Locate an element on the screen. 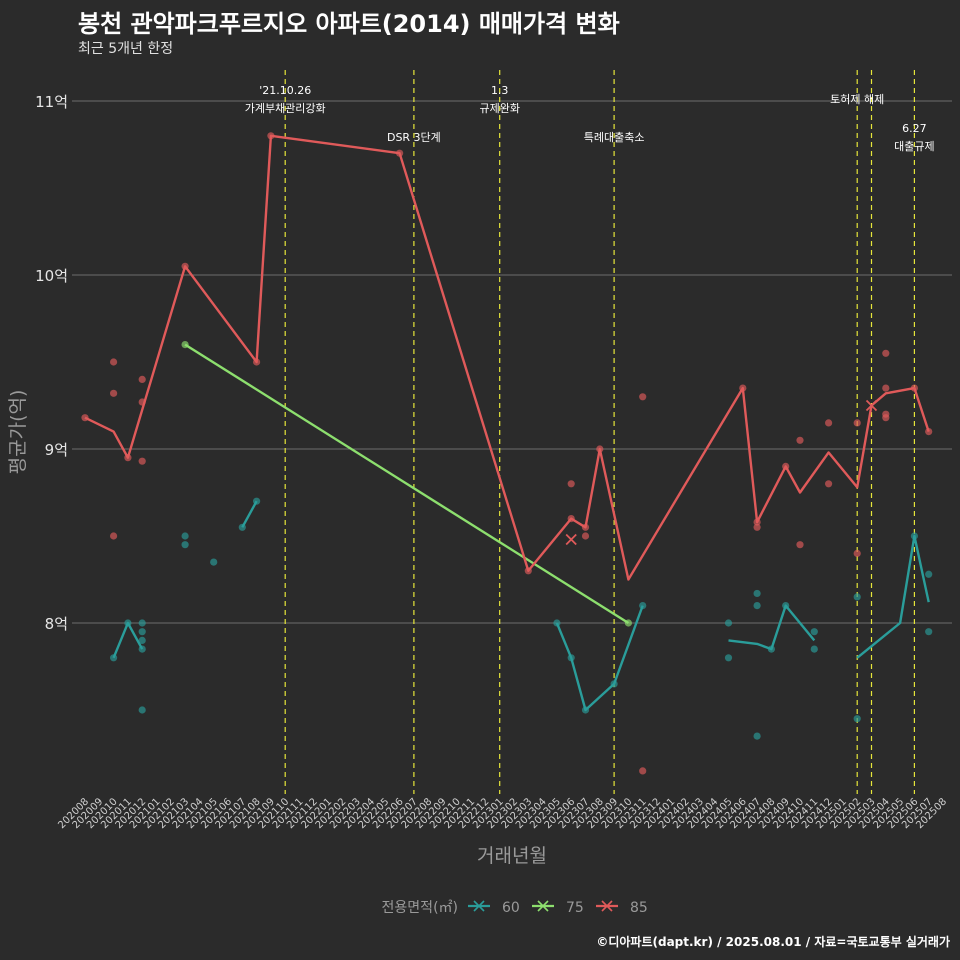 The width and height of the screenshot is (960, 960). chart-subtitle: 최근 5개년 한정 is located at coordinates (126, 49).